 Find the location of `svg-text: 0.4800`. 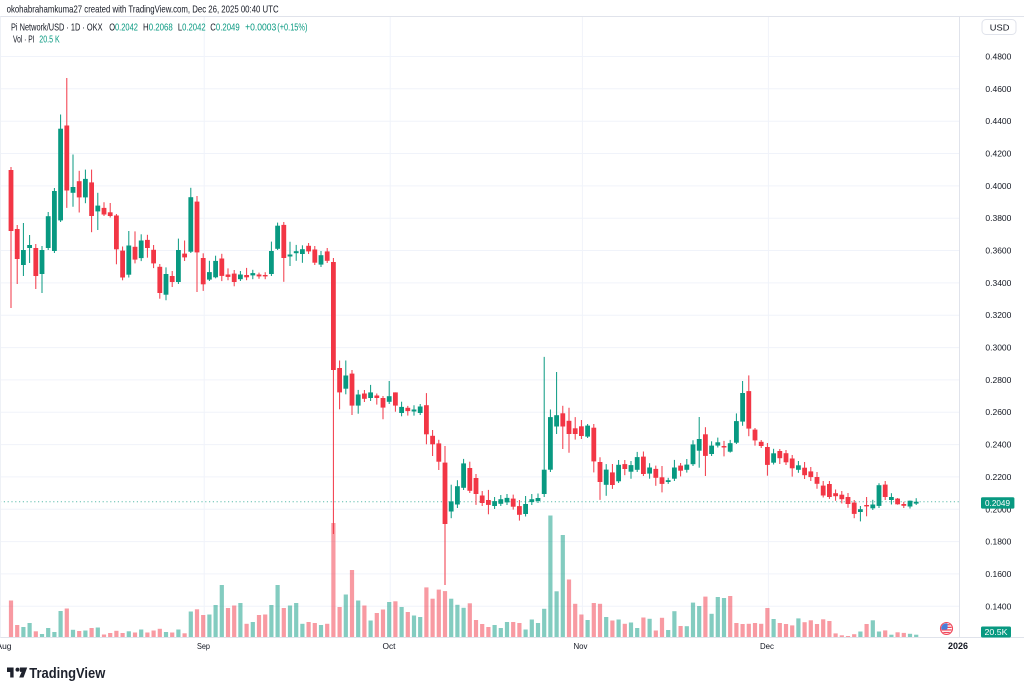

svg-text: 0.4800 is located at coordinates (998, 57).